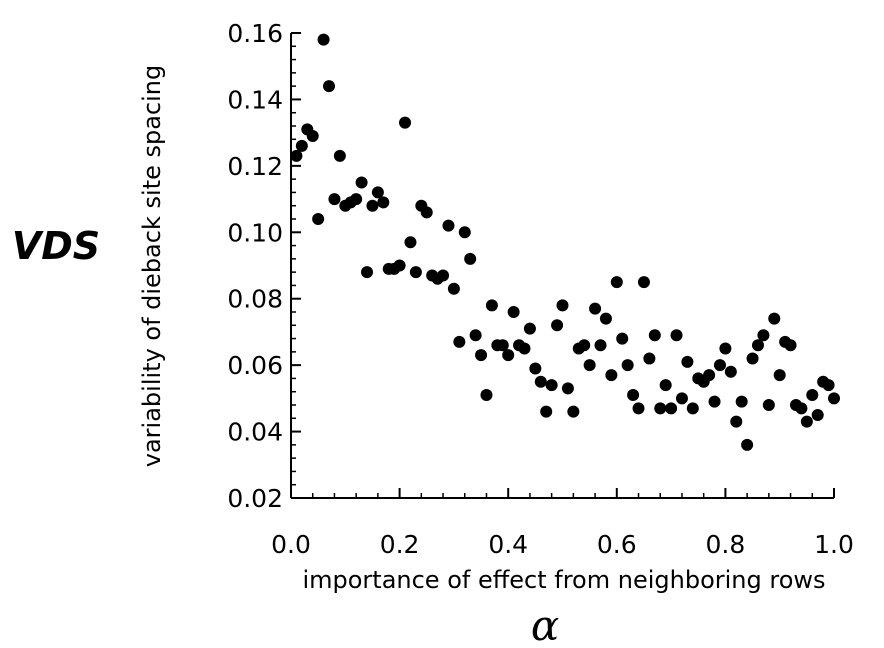 This screenshot has height=648, width=884. Describe the element at coordinates (255, 166) in the screenshot. I see `y-tick-label: 0.12` at that location.